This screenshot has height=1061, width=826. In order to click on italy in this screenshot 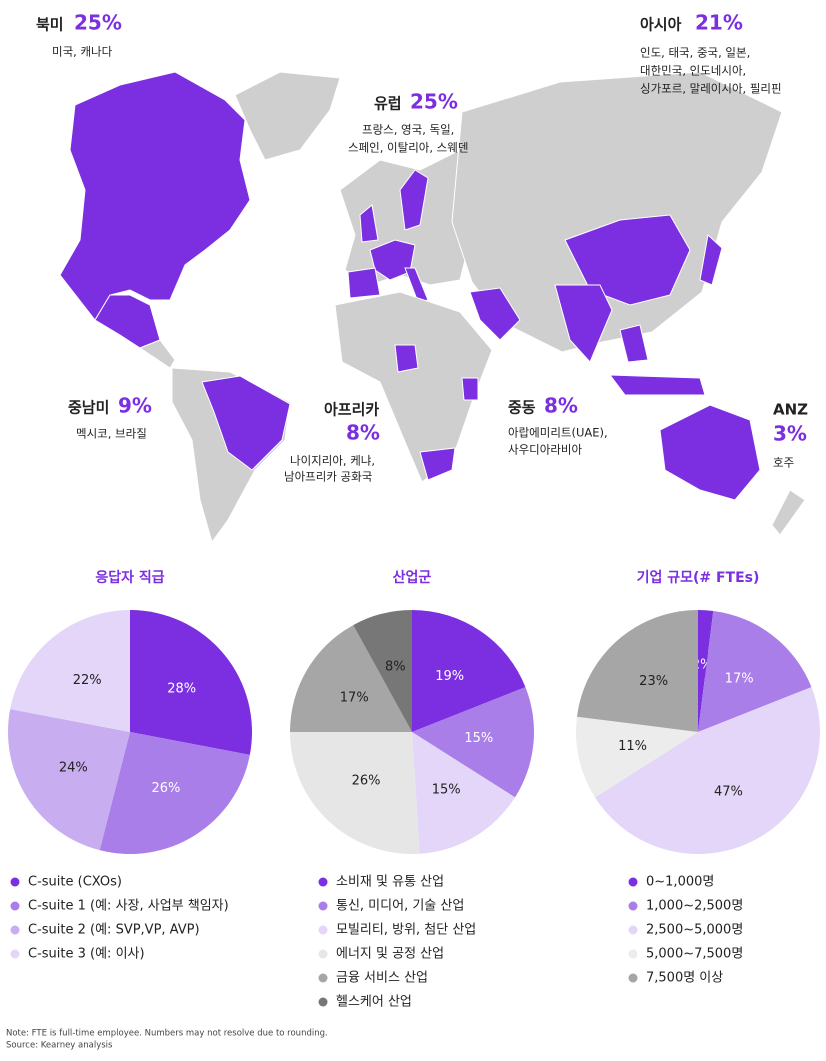, I will do `click(416, 285)`.